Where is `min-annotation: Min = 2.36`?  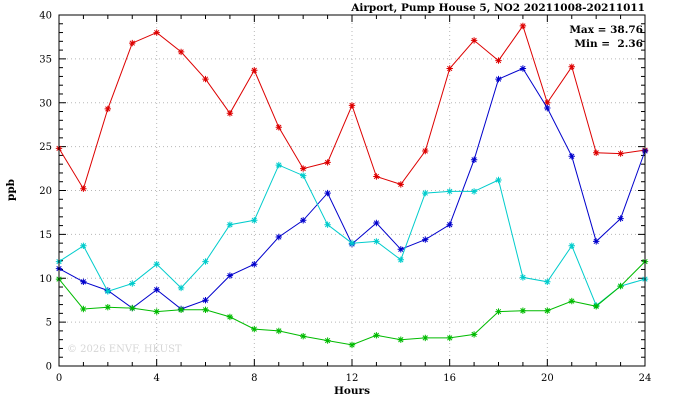 min-annotation: Min = 2.36 is located at coordinates (608, 44).